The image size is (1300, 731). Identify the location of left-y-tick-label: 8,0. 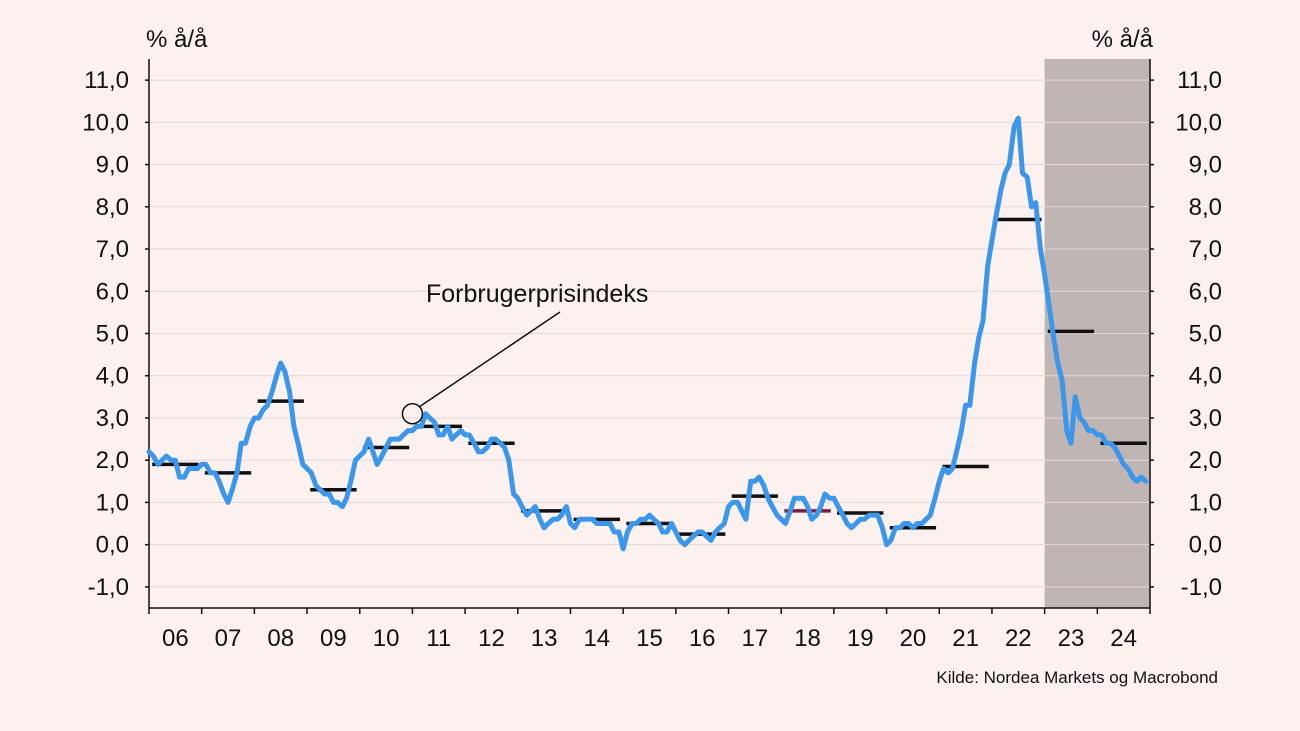
(112, 207).